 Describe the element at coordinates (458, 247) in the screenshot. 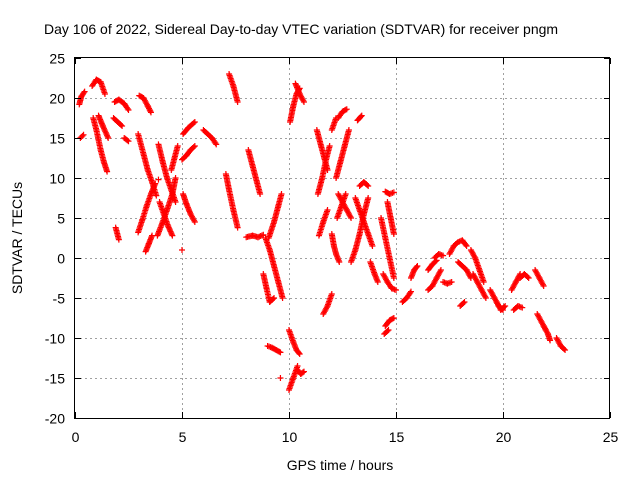

I see `series-s65` at that location.